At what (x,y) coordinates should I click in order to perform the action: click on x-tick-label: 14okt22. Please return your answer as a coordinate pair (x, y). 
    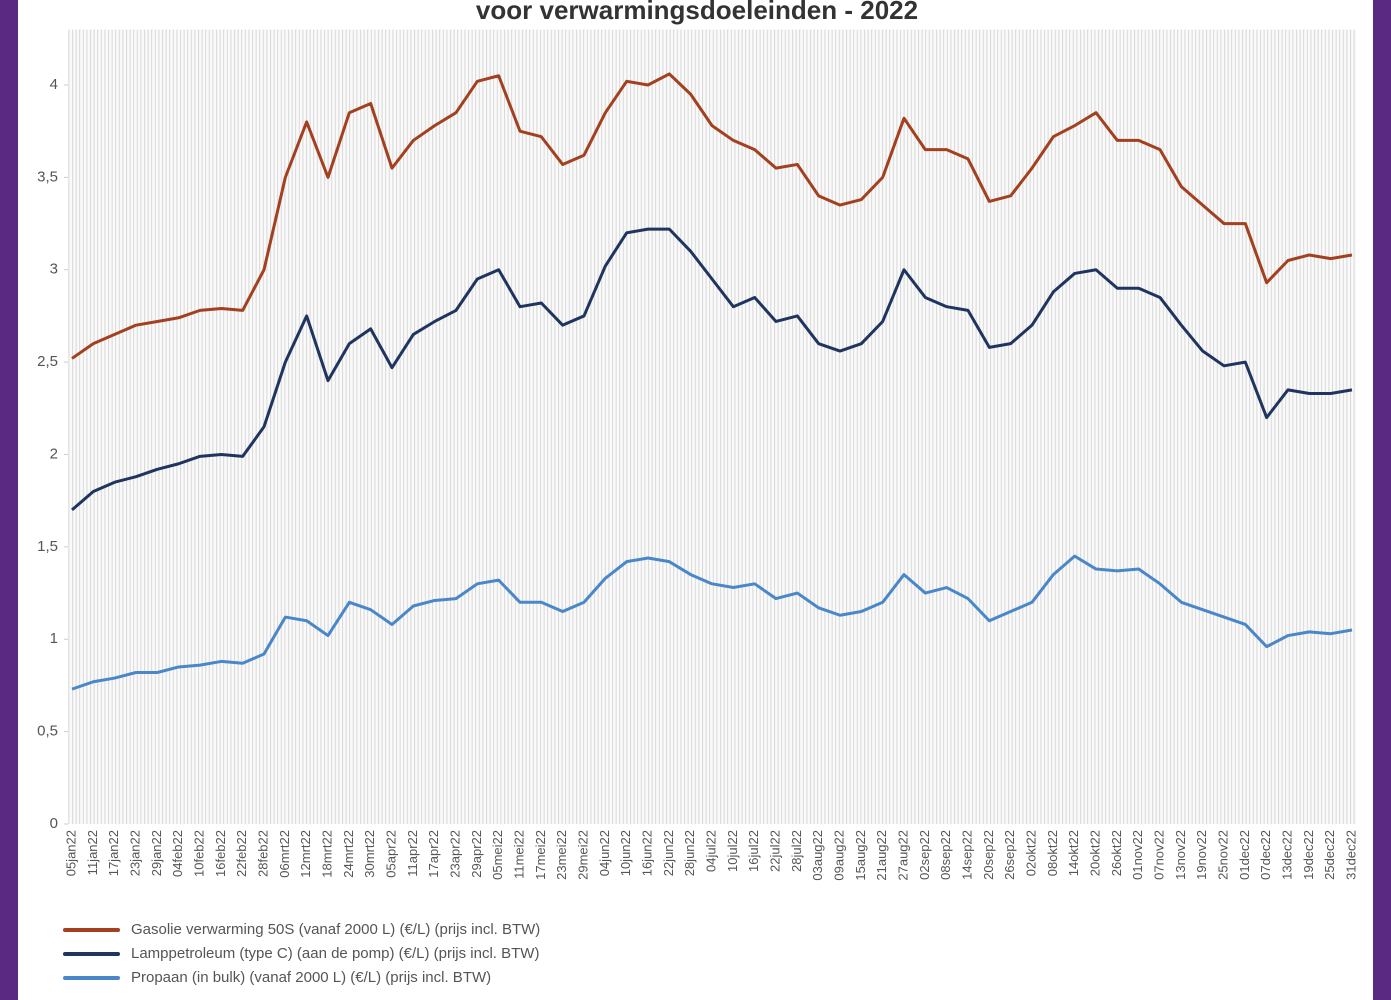
    Looking at the image, I should click on (1073, 853).